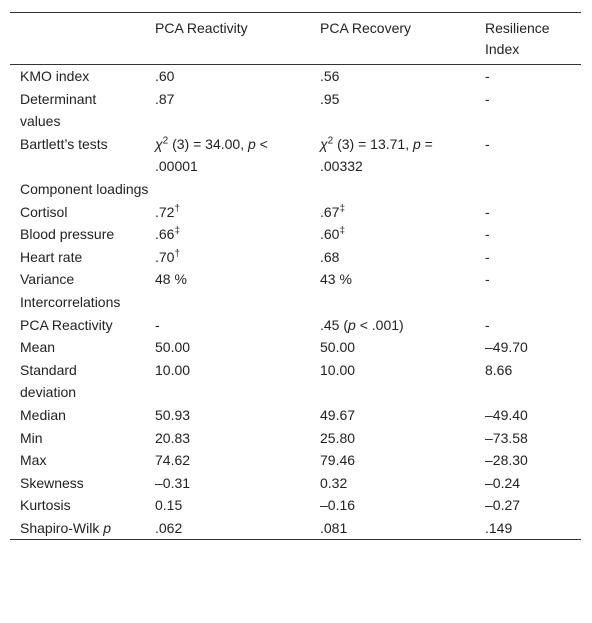 This screenshot has width=592, height=623. What do you see at coordinates (330, 234) in the screenshot?
I see `text-run: .60` at bounding box center [330, 234].